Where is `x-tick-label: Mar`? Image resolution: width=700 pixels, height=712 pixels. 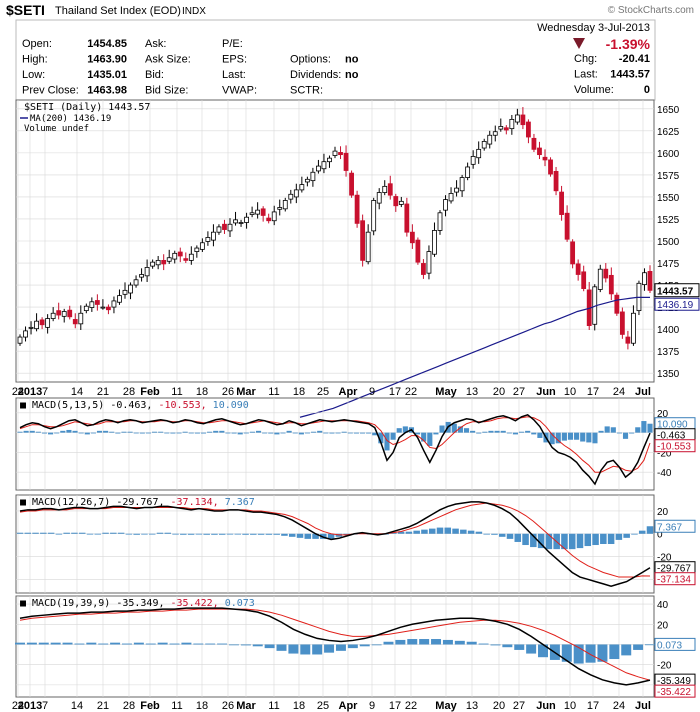 x-tick-label: Mar is located at coordinates (246, 706).